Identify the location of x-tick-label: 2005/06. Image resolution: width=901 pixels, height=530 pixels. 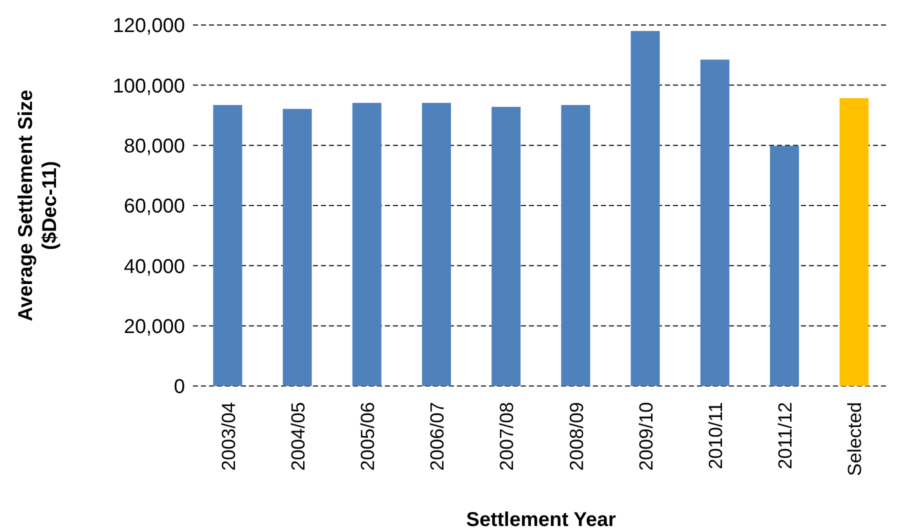
(368, 436).